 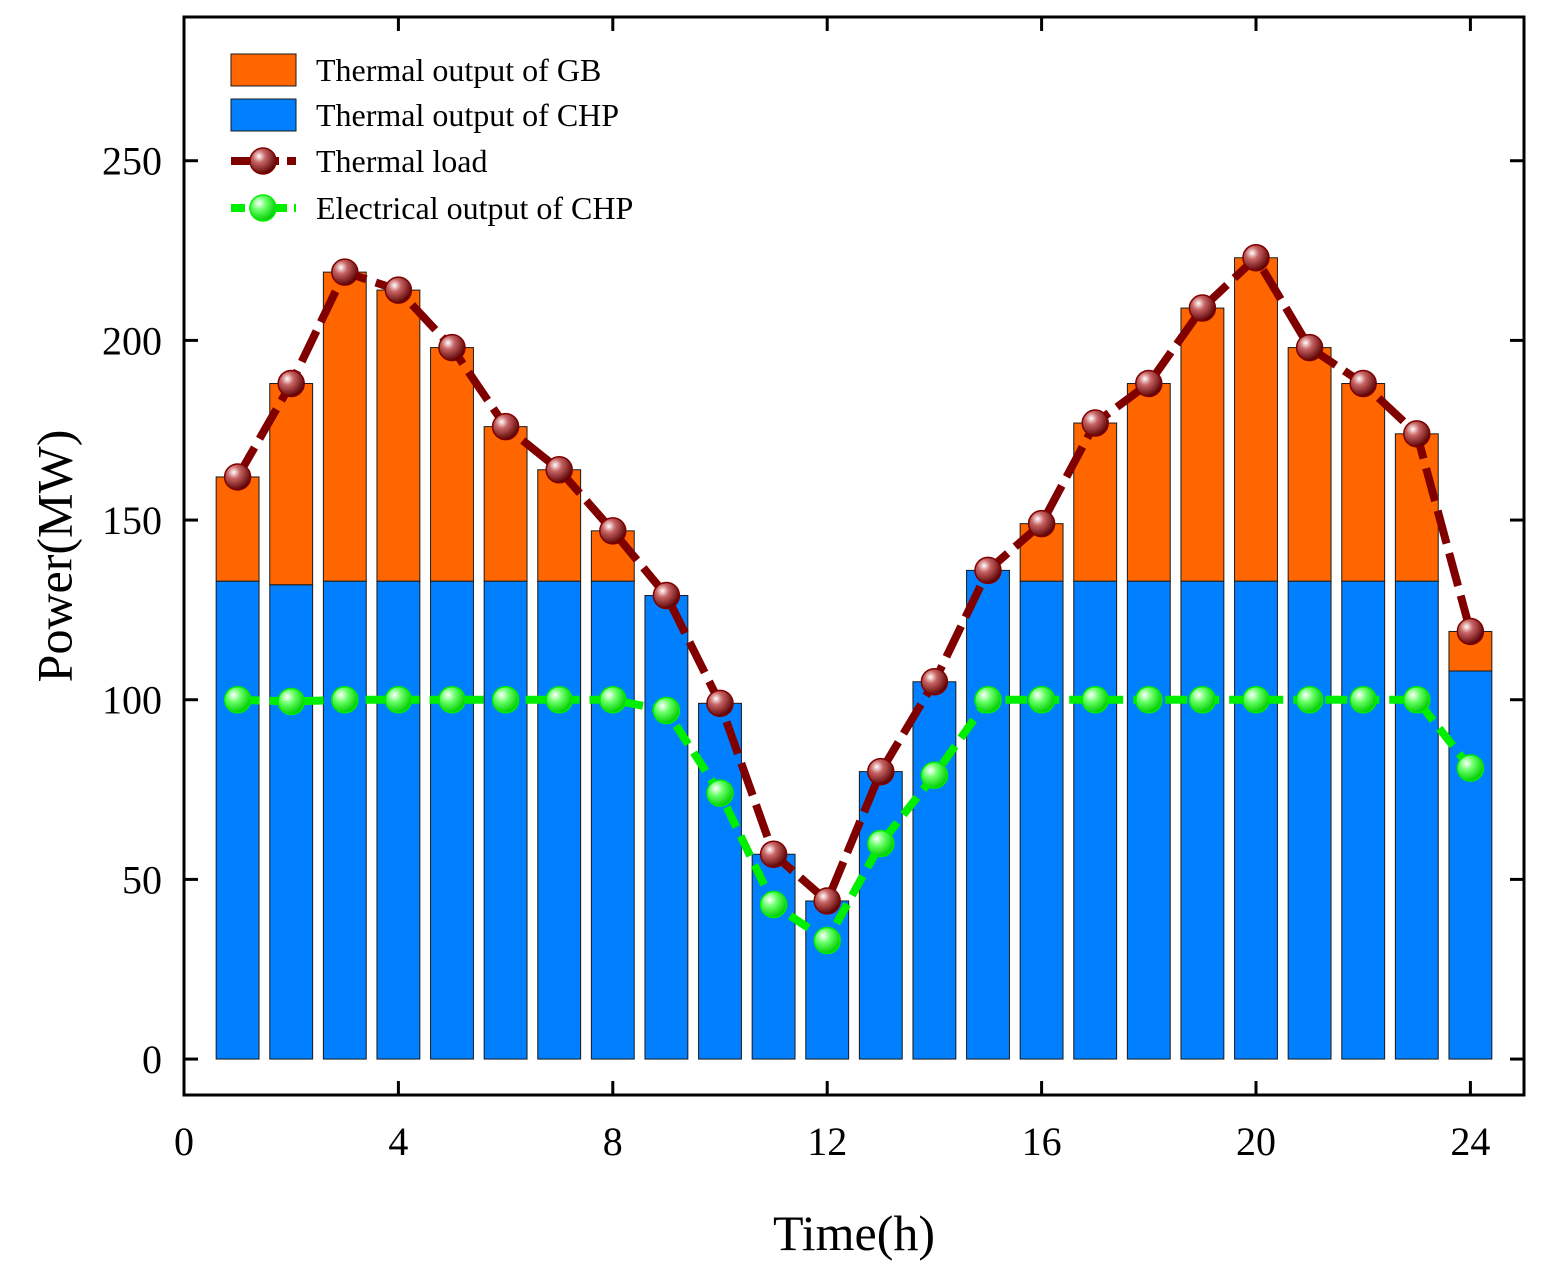 I want to click on y-tick-label: 0, so click(x=152, y=1059).